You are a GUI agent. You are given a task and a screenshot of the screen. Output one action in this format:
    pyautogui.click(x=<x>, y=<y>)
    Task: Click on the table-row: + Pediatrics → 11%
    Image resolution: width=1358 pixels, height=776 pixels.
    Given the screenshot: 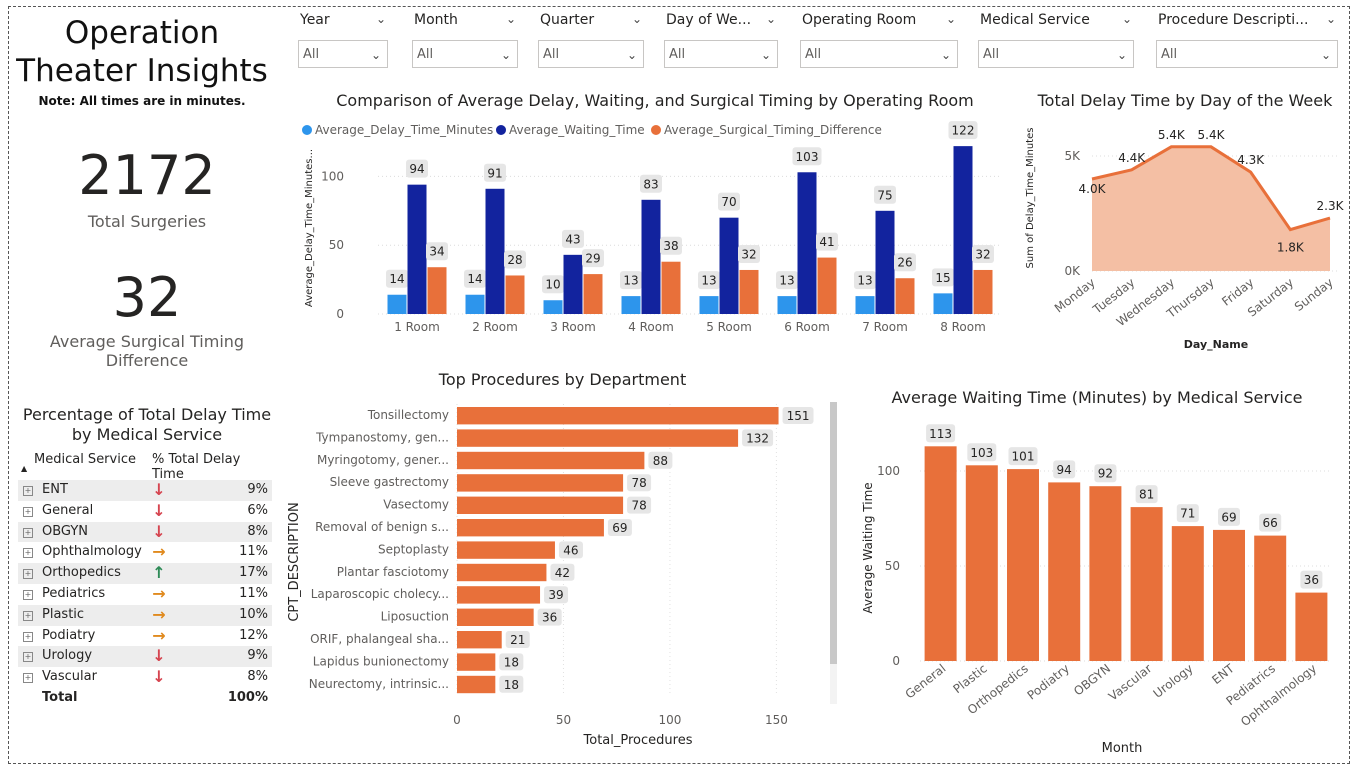 What is the action you would take?
    pyautogui.click(x=145, y=594)
    